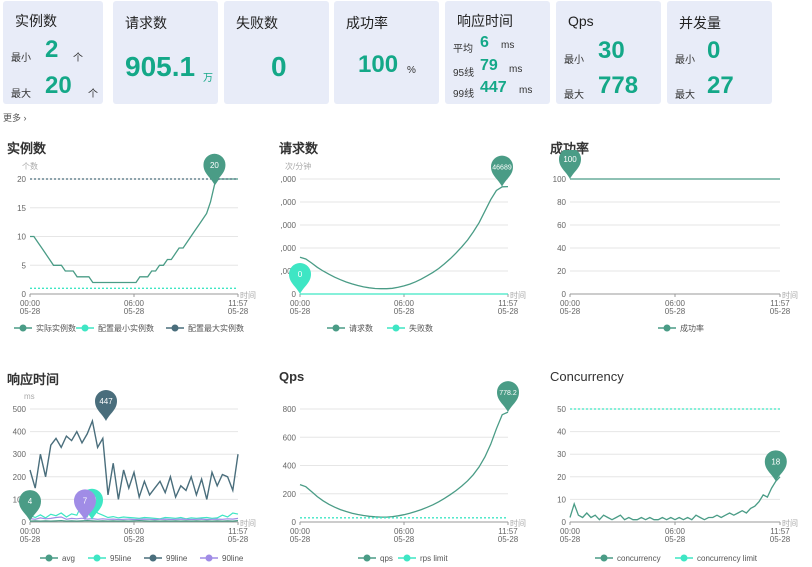 Image resolution: width=812 pixels, height=567 pixels. What do you see at coordinates (276, 52) in the screenshot?
I see `card-failures: 失败数 0` at bounding box center [276, 52].